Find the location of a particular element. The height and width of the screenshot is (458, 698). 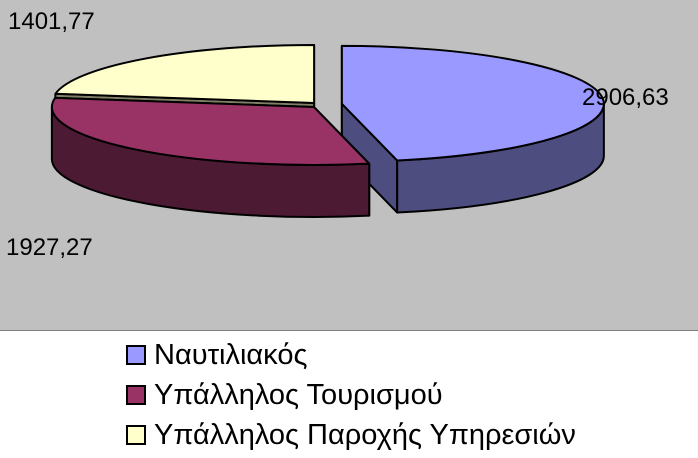

legend-swatch-ypallilos-paroxis is located at coordinates (136, 435).